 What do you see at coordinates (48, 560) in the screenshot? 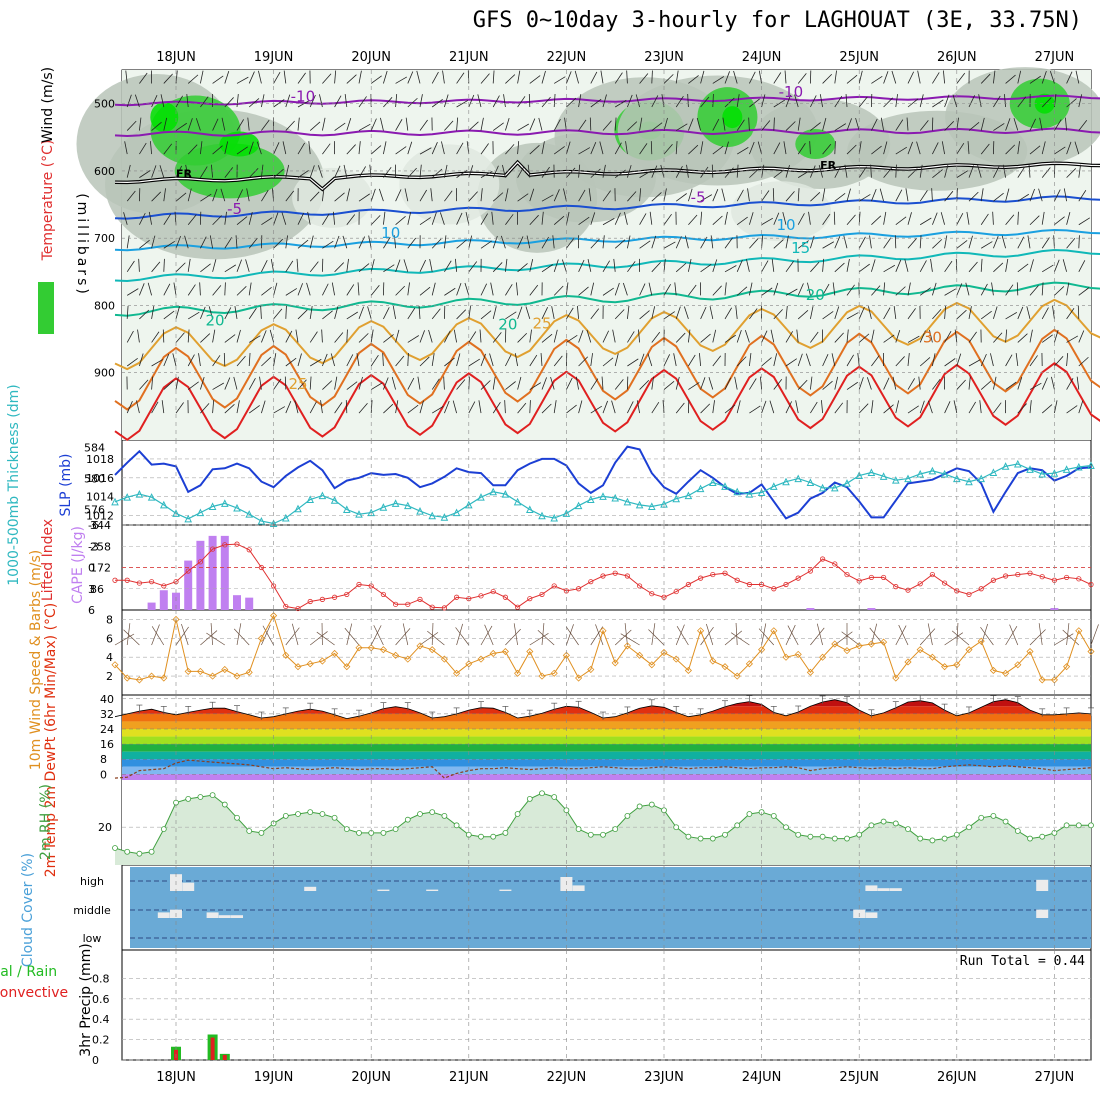
I see `lifted-ylabel: Lifted Index` at bounding box center [48, 560].